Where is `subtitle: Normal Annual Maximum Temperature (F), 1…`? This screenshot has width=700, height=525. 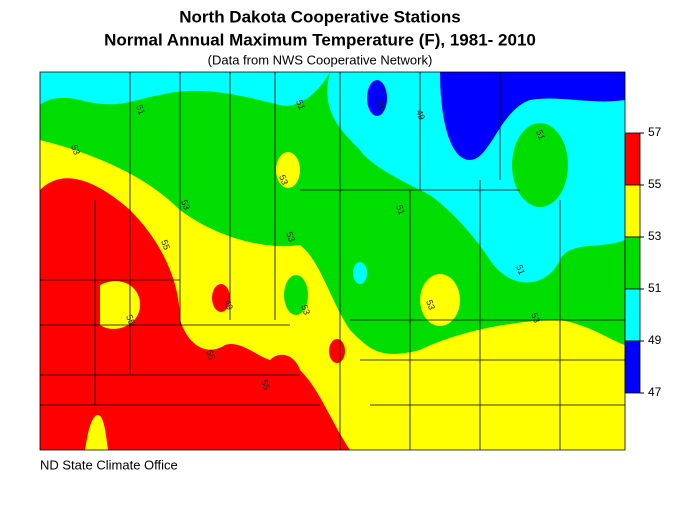
subtitle: Normal Annual Maximum Temperature (F), 1… is located at coordinates (320, 39).